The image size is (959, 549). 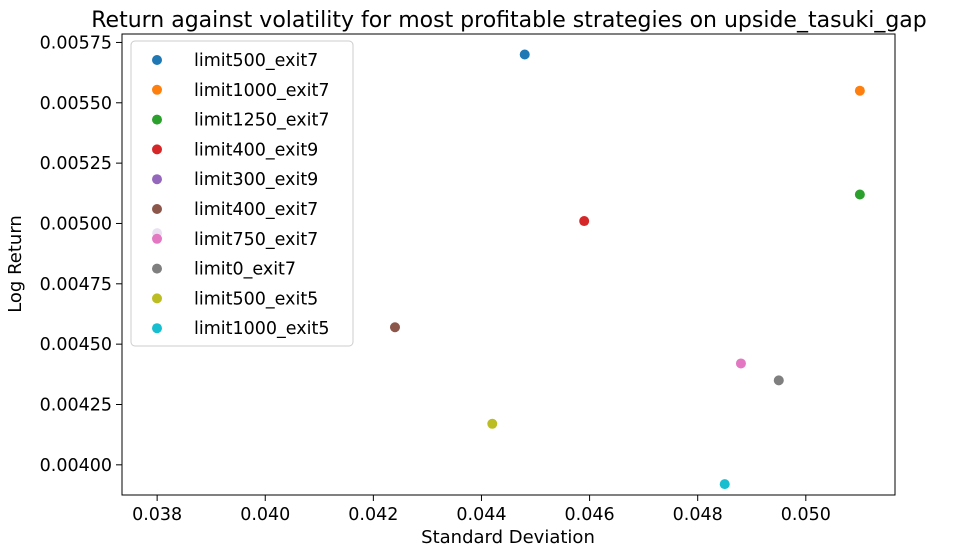 I want to click on x-axis: 0.038 0.040 0.042 0.044 0.046 0.048 0.050, so click(x=481, y=510).